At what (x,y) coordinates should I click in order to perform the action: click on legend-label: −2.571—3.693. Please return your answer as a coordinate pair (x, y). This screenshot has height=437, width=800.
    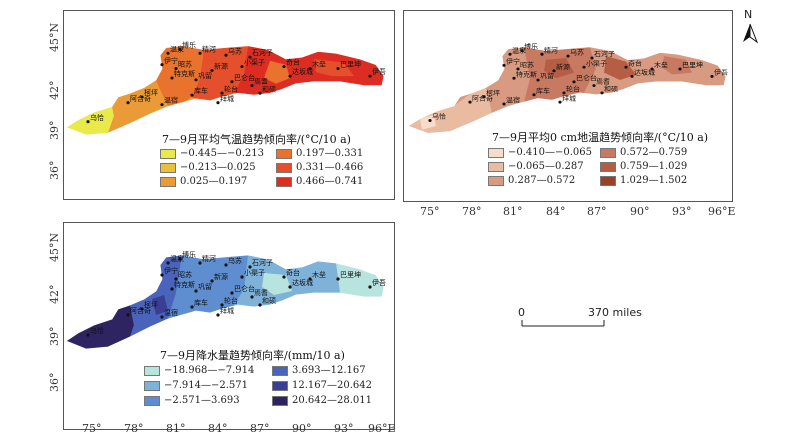
    Looking at the image, I should click on (202, 400).